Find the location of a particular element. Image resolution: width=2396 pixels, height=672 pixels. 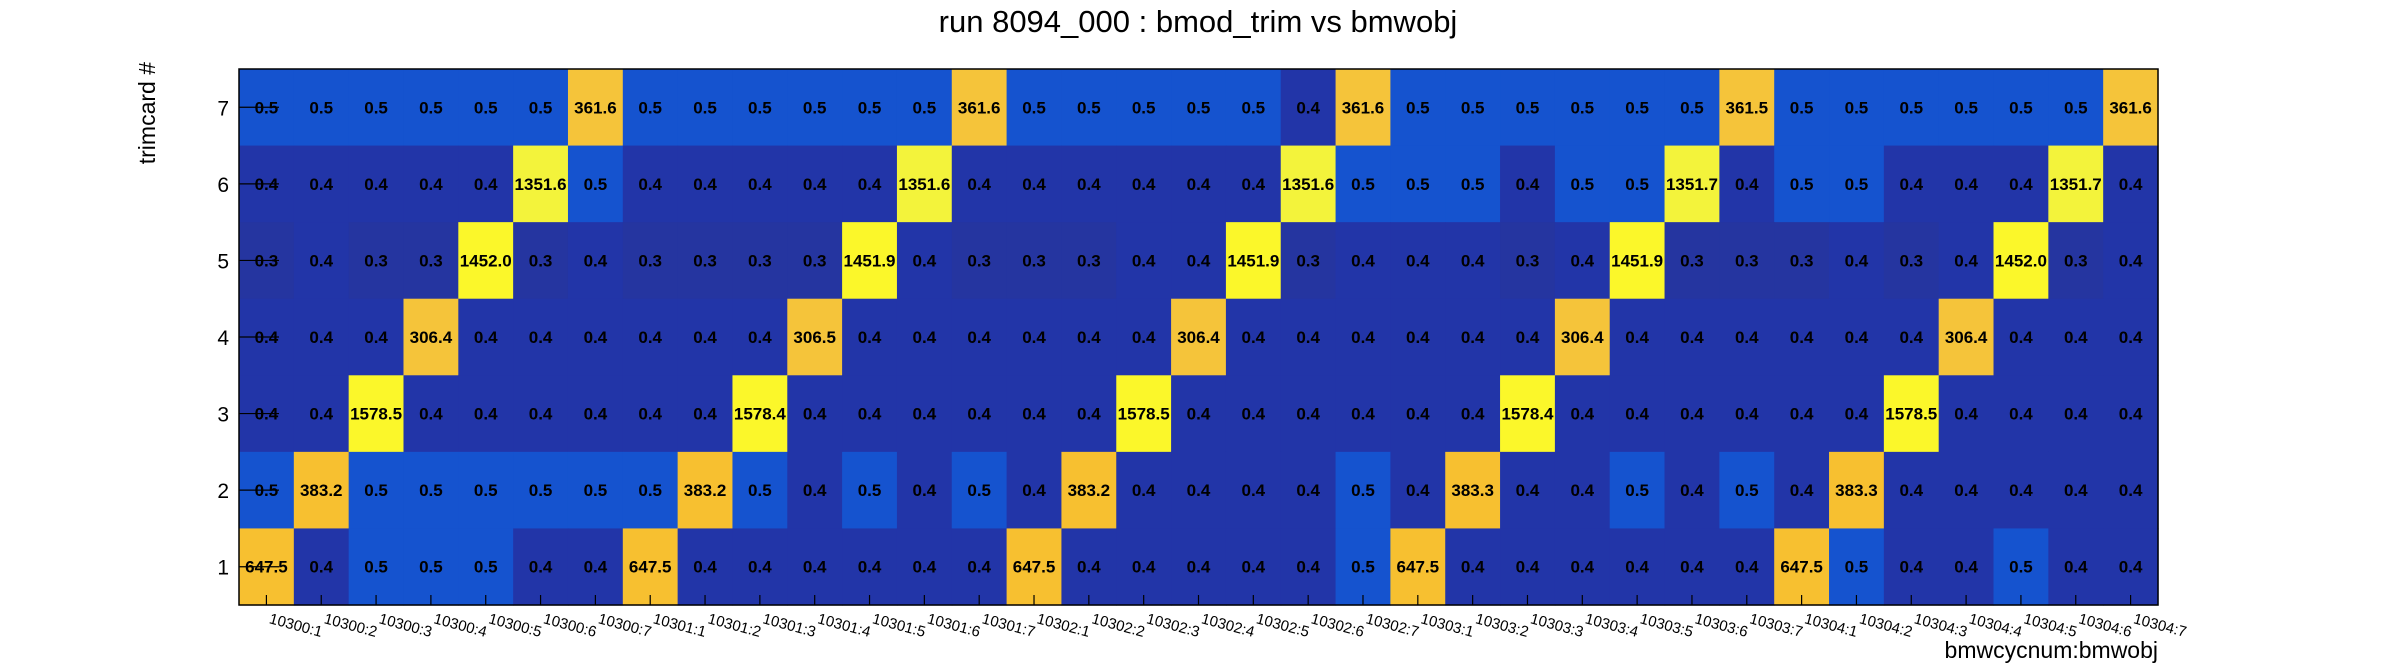

cell-value-label: 1578.4 is located at coordinates (760, 414).